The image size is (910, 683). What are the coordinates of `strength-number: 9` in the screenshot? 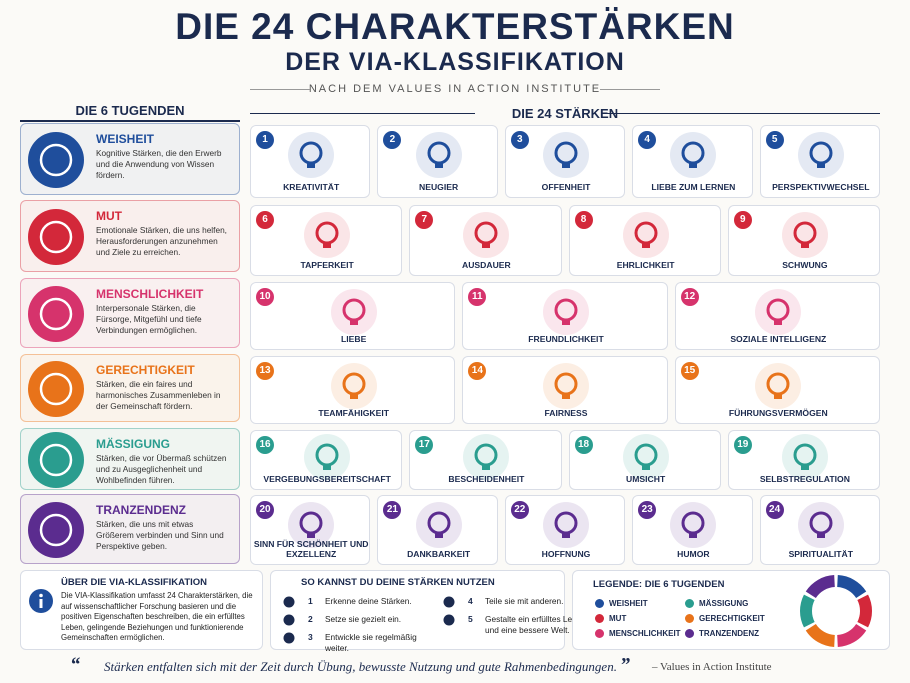 It's located at (742, 220).